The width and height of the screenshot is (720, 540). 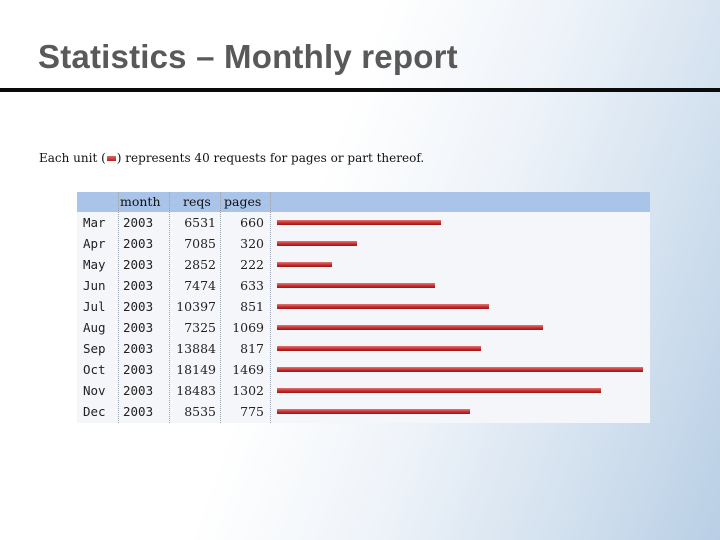 What do you see at coordinates (94, 222) in the screenshot?
I see `month-name: Mar` at bounding box center [94, 222].